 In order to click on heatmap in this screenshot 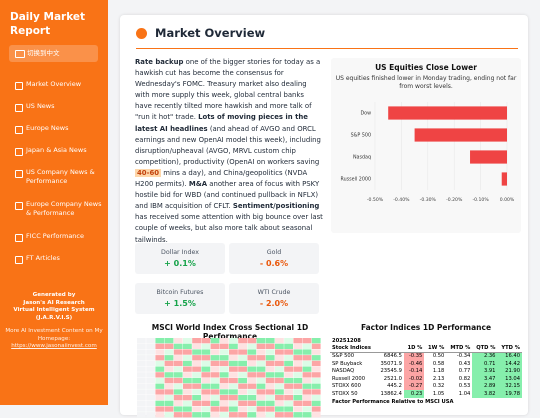, I will do `click(229, 378)`.